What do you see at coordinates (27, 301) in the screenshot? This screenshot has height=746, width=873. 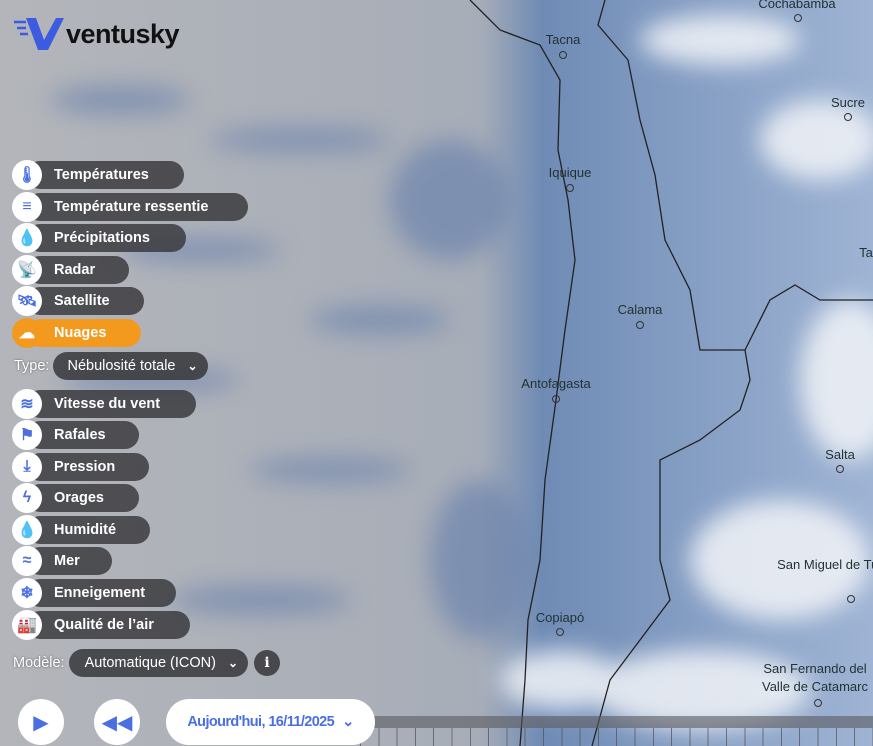 I see `satellite-icon: 🛰` at bounding box center [27, 301].